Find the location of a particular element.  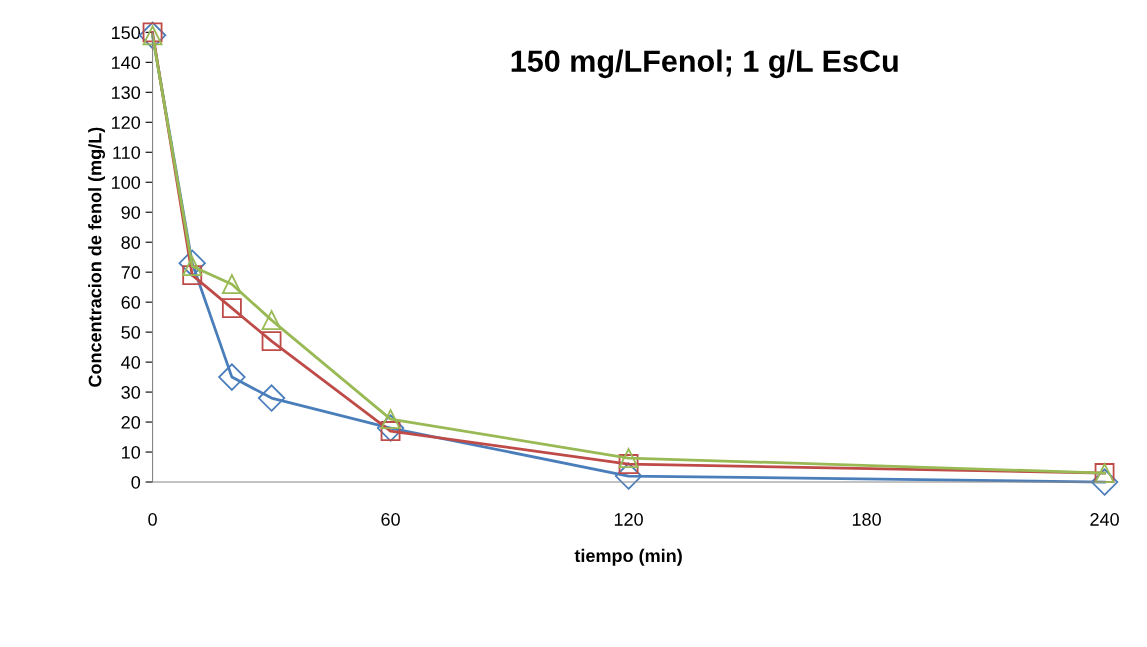

y-tick-label: 130 is located at coordinates (126, 93).